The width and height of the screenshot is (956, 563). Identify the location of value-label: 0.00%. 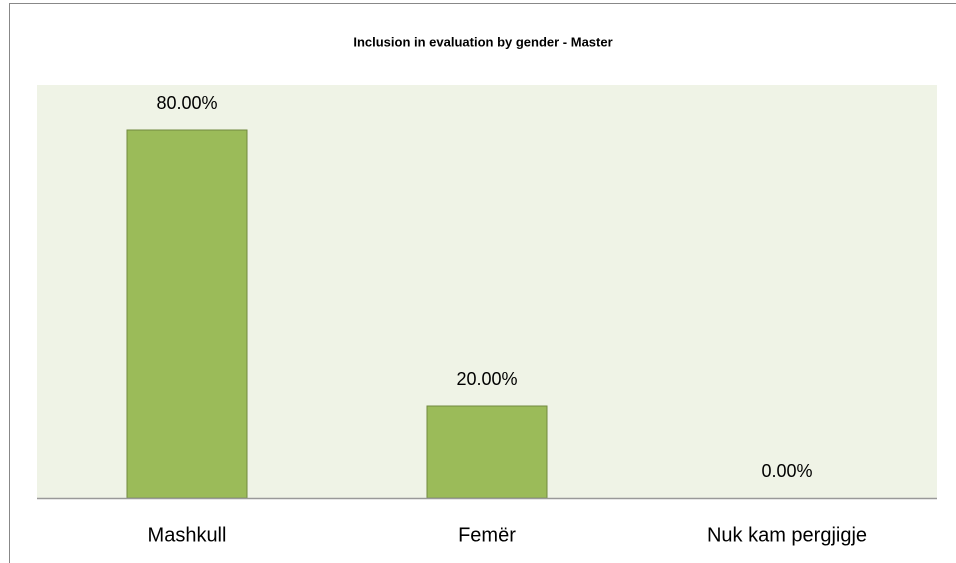
(786, 471).